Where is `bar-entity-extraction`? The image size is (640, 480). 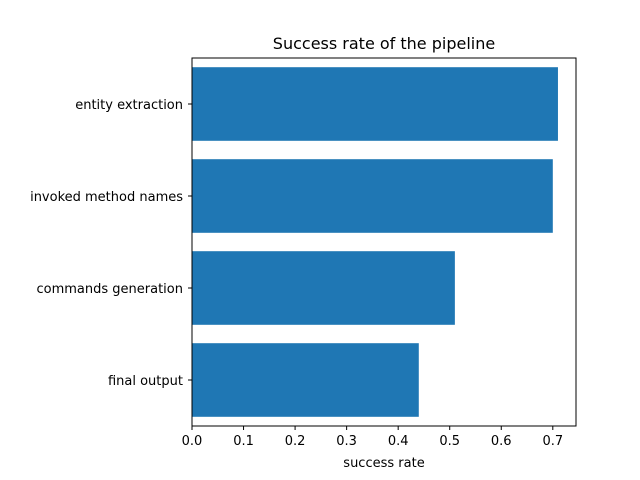 bar-entity-extraction is located at coordinates (375, 104).